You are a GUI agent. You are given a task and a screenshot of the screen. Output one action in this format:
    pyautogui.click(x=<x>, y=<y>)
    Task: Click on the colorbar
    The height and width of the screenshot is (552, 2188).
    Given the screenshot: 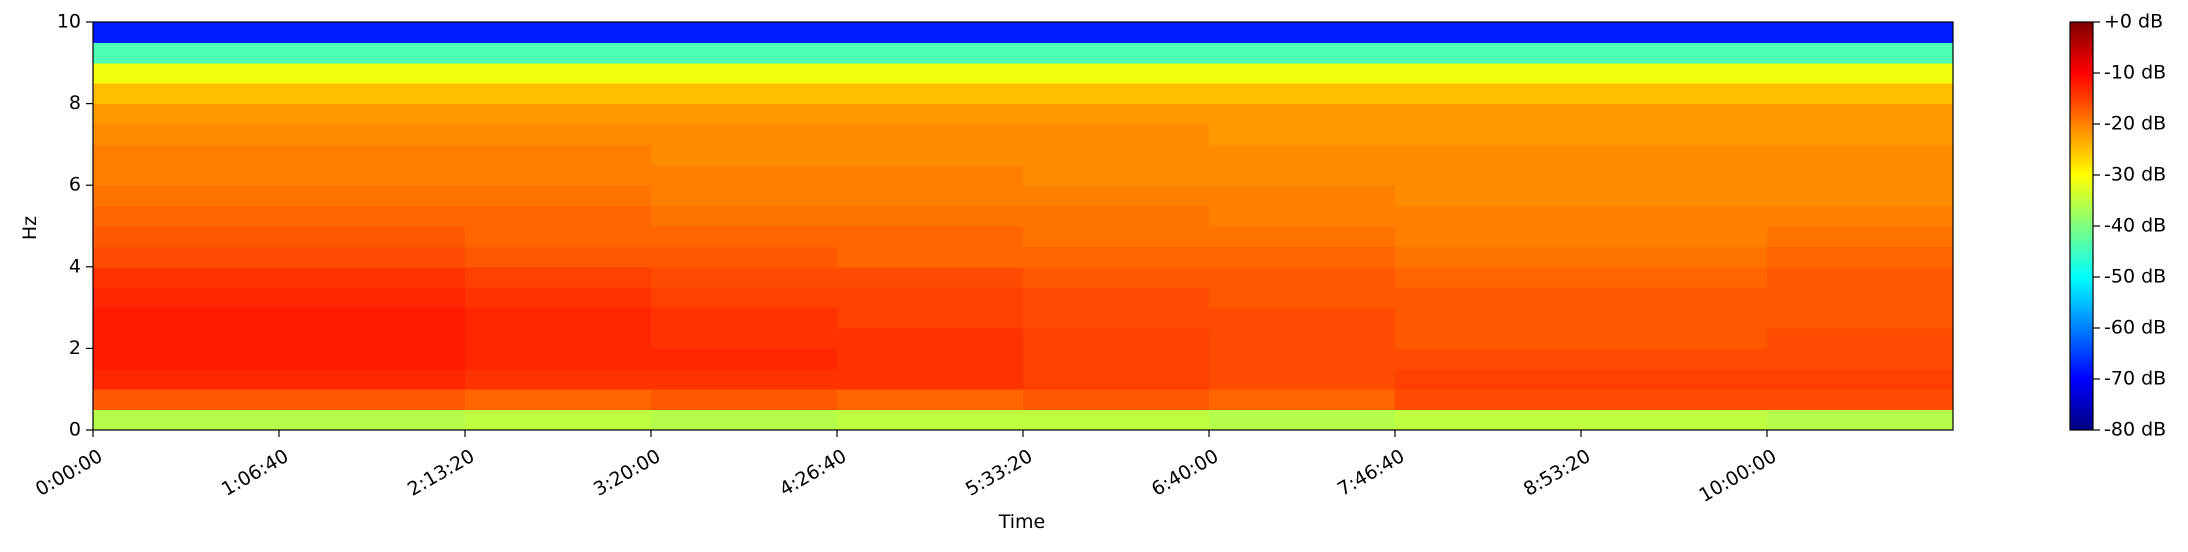 What is the action you would take?
    pyautogui.click(x=2081, y=226)
    